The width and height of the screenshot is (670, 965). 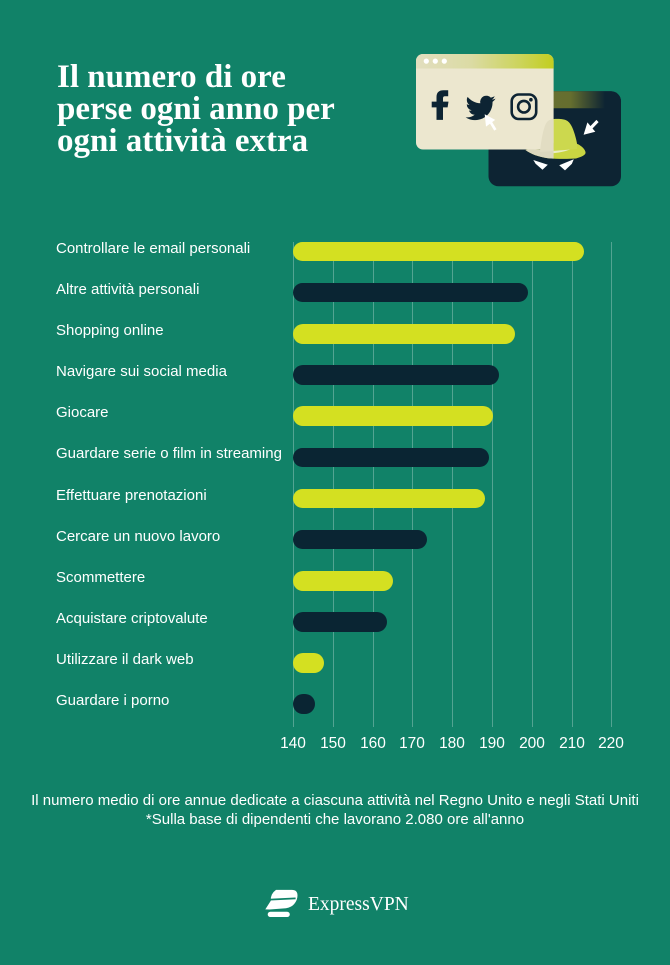 I want to click on svg-text: ExpressVPN, so click(x=358, y=904).